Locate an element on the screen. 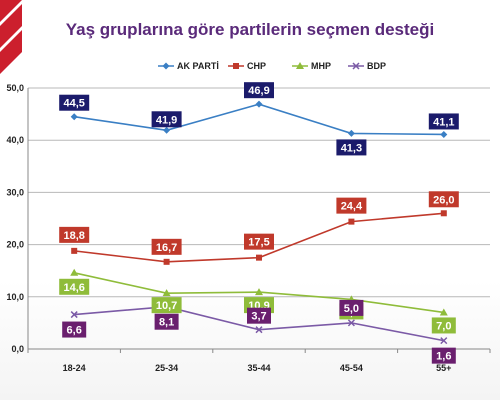 This screenshot has width=500, height=400. legend-label-3: BDP is located at coordinates (376, 66).